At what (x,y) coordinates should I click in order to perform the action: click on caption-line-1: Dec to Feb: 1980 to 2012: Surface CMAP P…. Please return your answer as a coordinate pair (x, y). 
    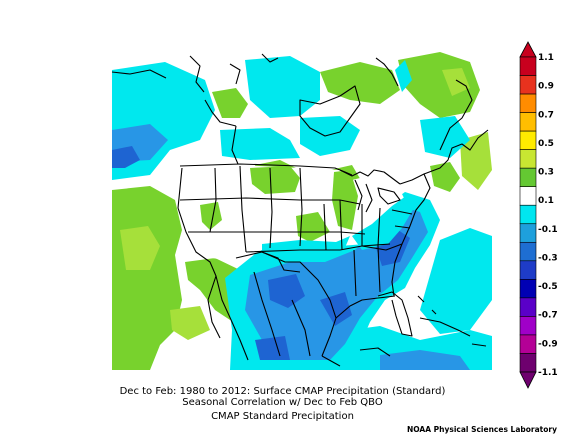
    Looking at the image, I should click on (282, 391).